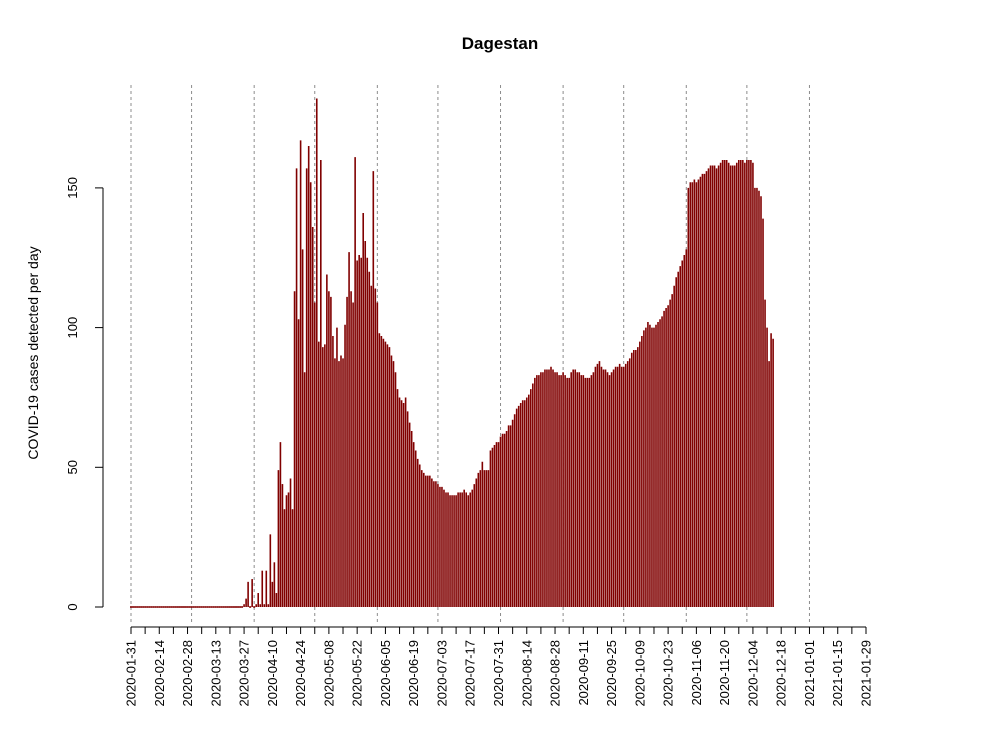 This screenshot has width=1000, height=750. I want to click on x-tick-label: 2020-08-28, so click(555, 673).